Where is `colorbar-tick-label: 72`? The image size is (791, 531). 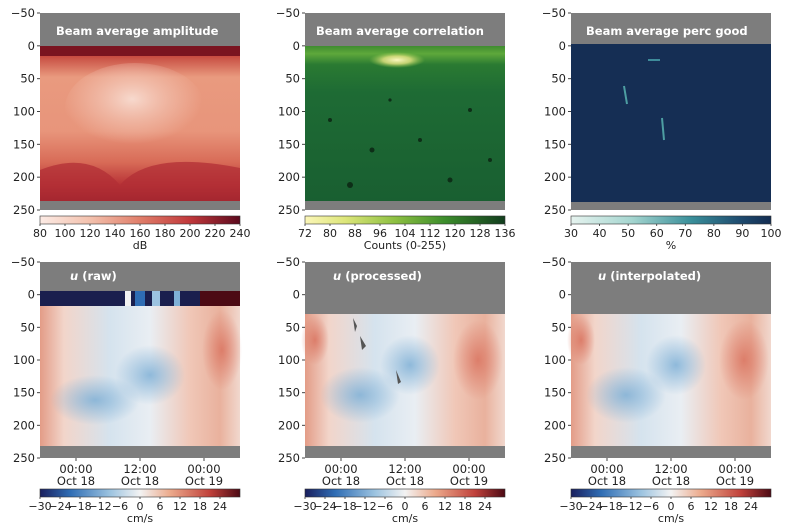 colorbar-tick-label: 72 is located at coordinates (305, 233).